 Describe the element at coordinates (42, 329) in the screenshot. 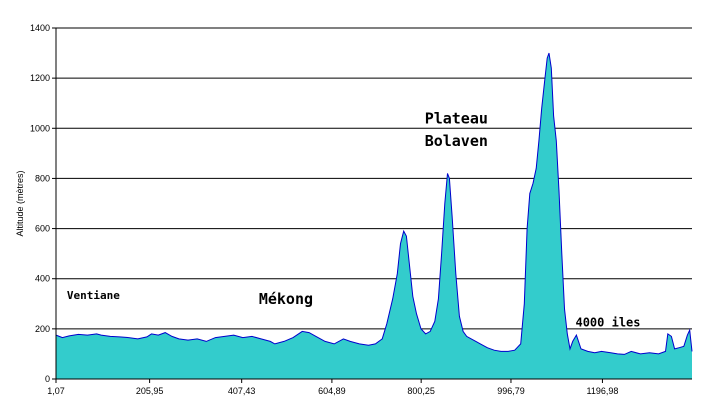

I see `y-tick-label: 200` at that location.